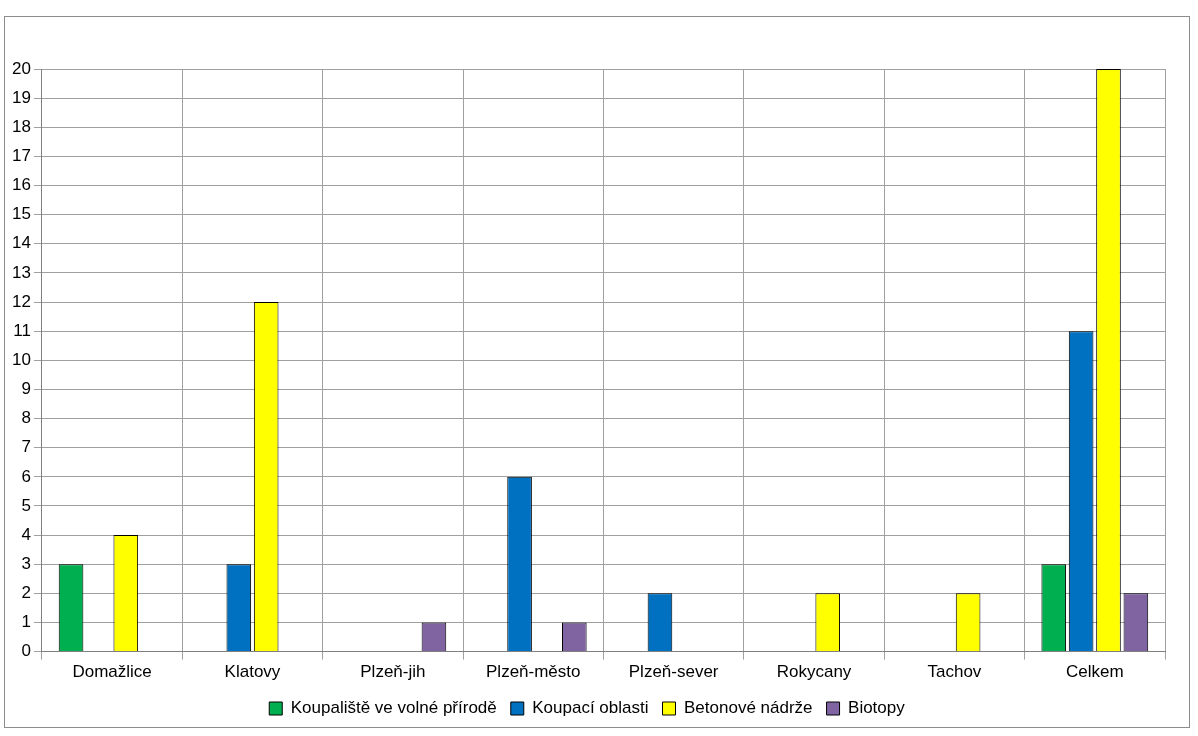 The image size is (1198, 736). I want to click on y-tick-label: 18, so click(21, 126).